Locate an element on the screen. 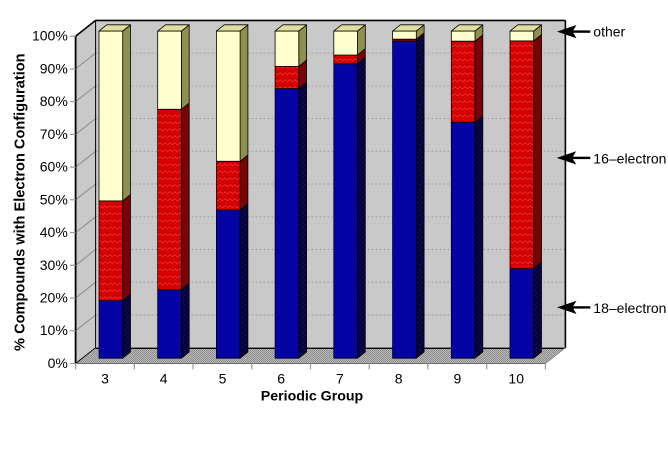 The image size is (668, 468). svg-text: 5 is located at coordinates (223, 379).